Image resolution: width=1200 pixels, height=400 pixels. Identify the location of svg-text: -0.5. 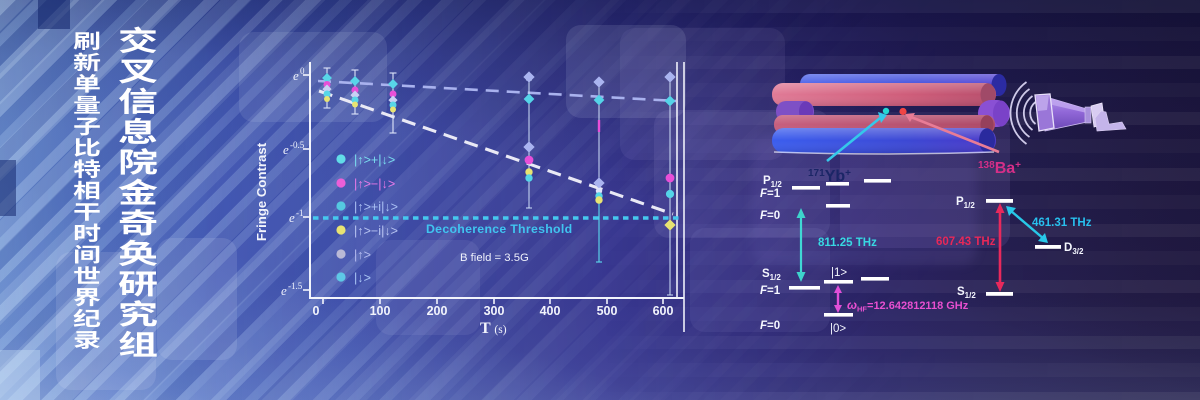
(297, 145).